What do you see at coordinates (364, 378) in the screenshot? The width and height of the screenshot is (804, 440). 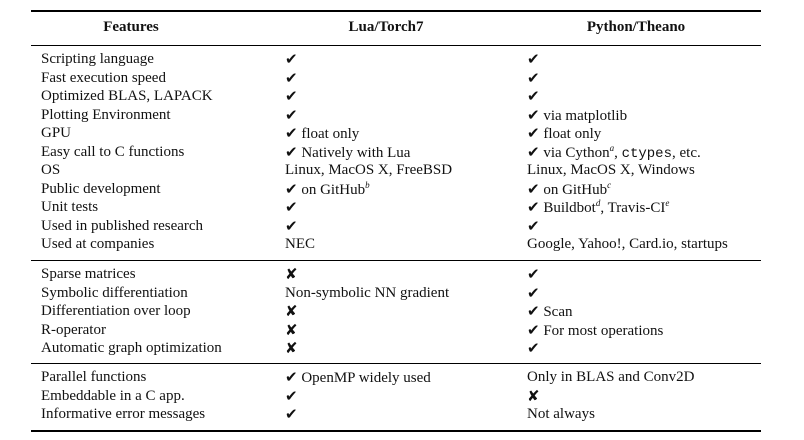 I see `cell-text: OpenMP widely used` at bounding box center [364, 378].